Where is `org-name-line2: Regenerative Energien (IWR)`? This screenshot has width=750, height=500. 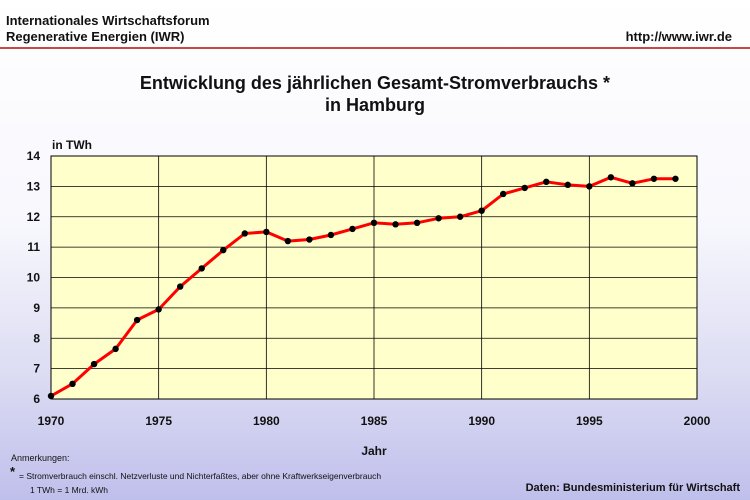
org-name-line2: Regenerative Energien (IWR) is located at coordinates (95, 36).